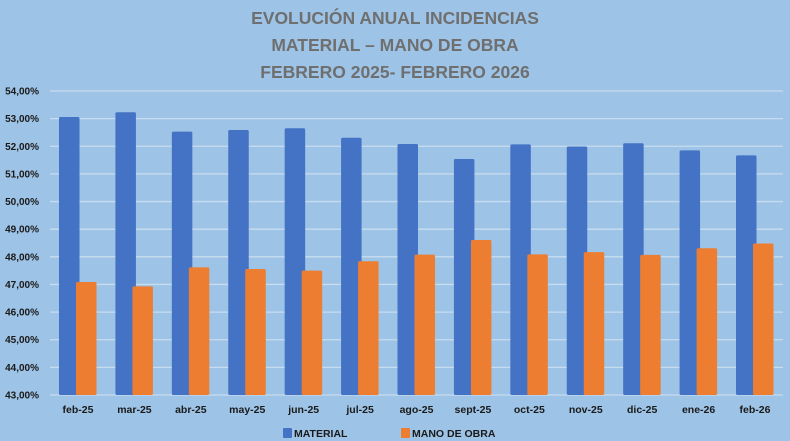 This screenshot has width=790, height=441. What do you see at coordinates (405, 433) in the screenshot?
I see `legend-swatch-mano-de-obra` at bounding box center [405, 433].